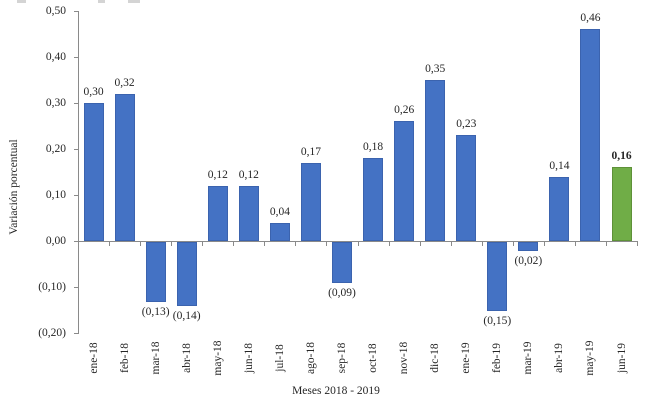 The image size is (650, 409). What do you see at coordinates (93, 358) in the screenshot?
I see `x-tick-label: ene-18` at bounding box center [93, 358].